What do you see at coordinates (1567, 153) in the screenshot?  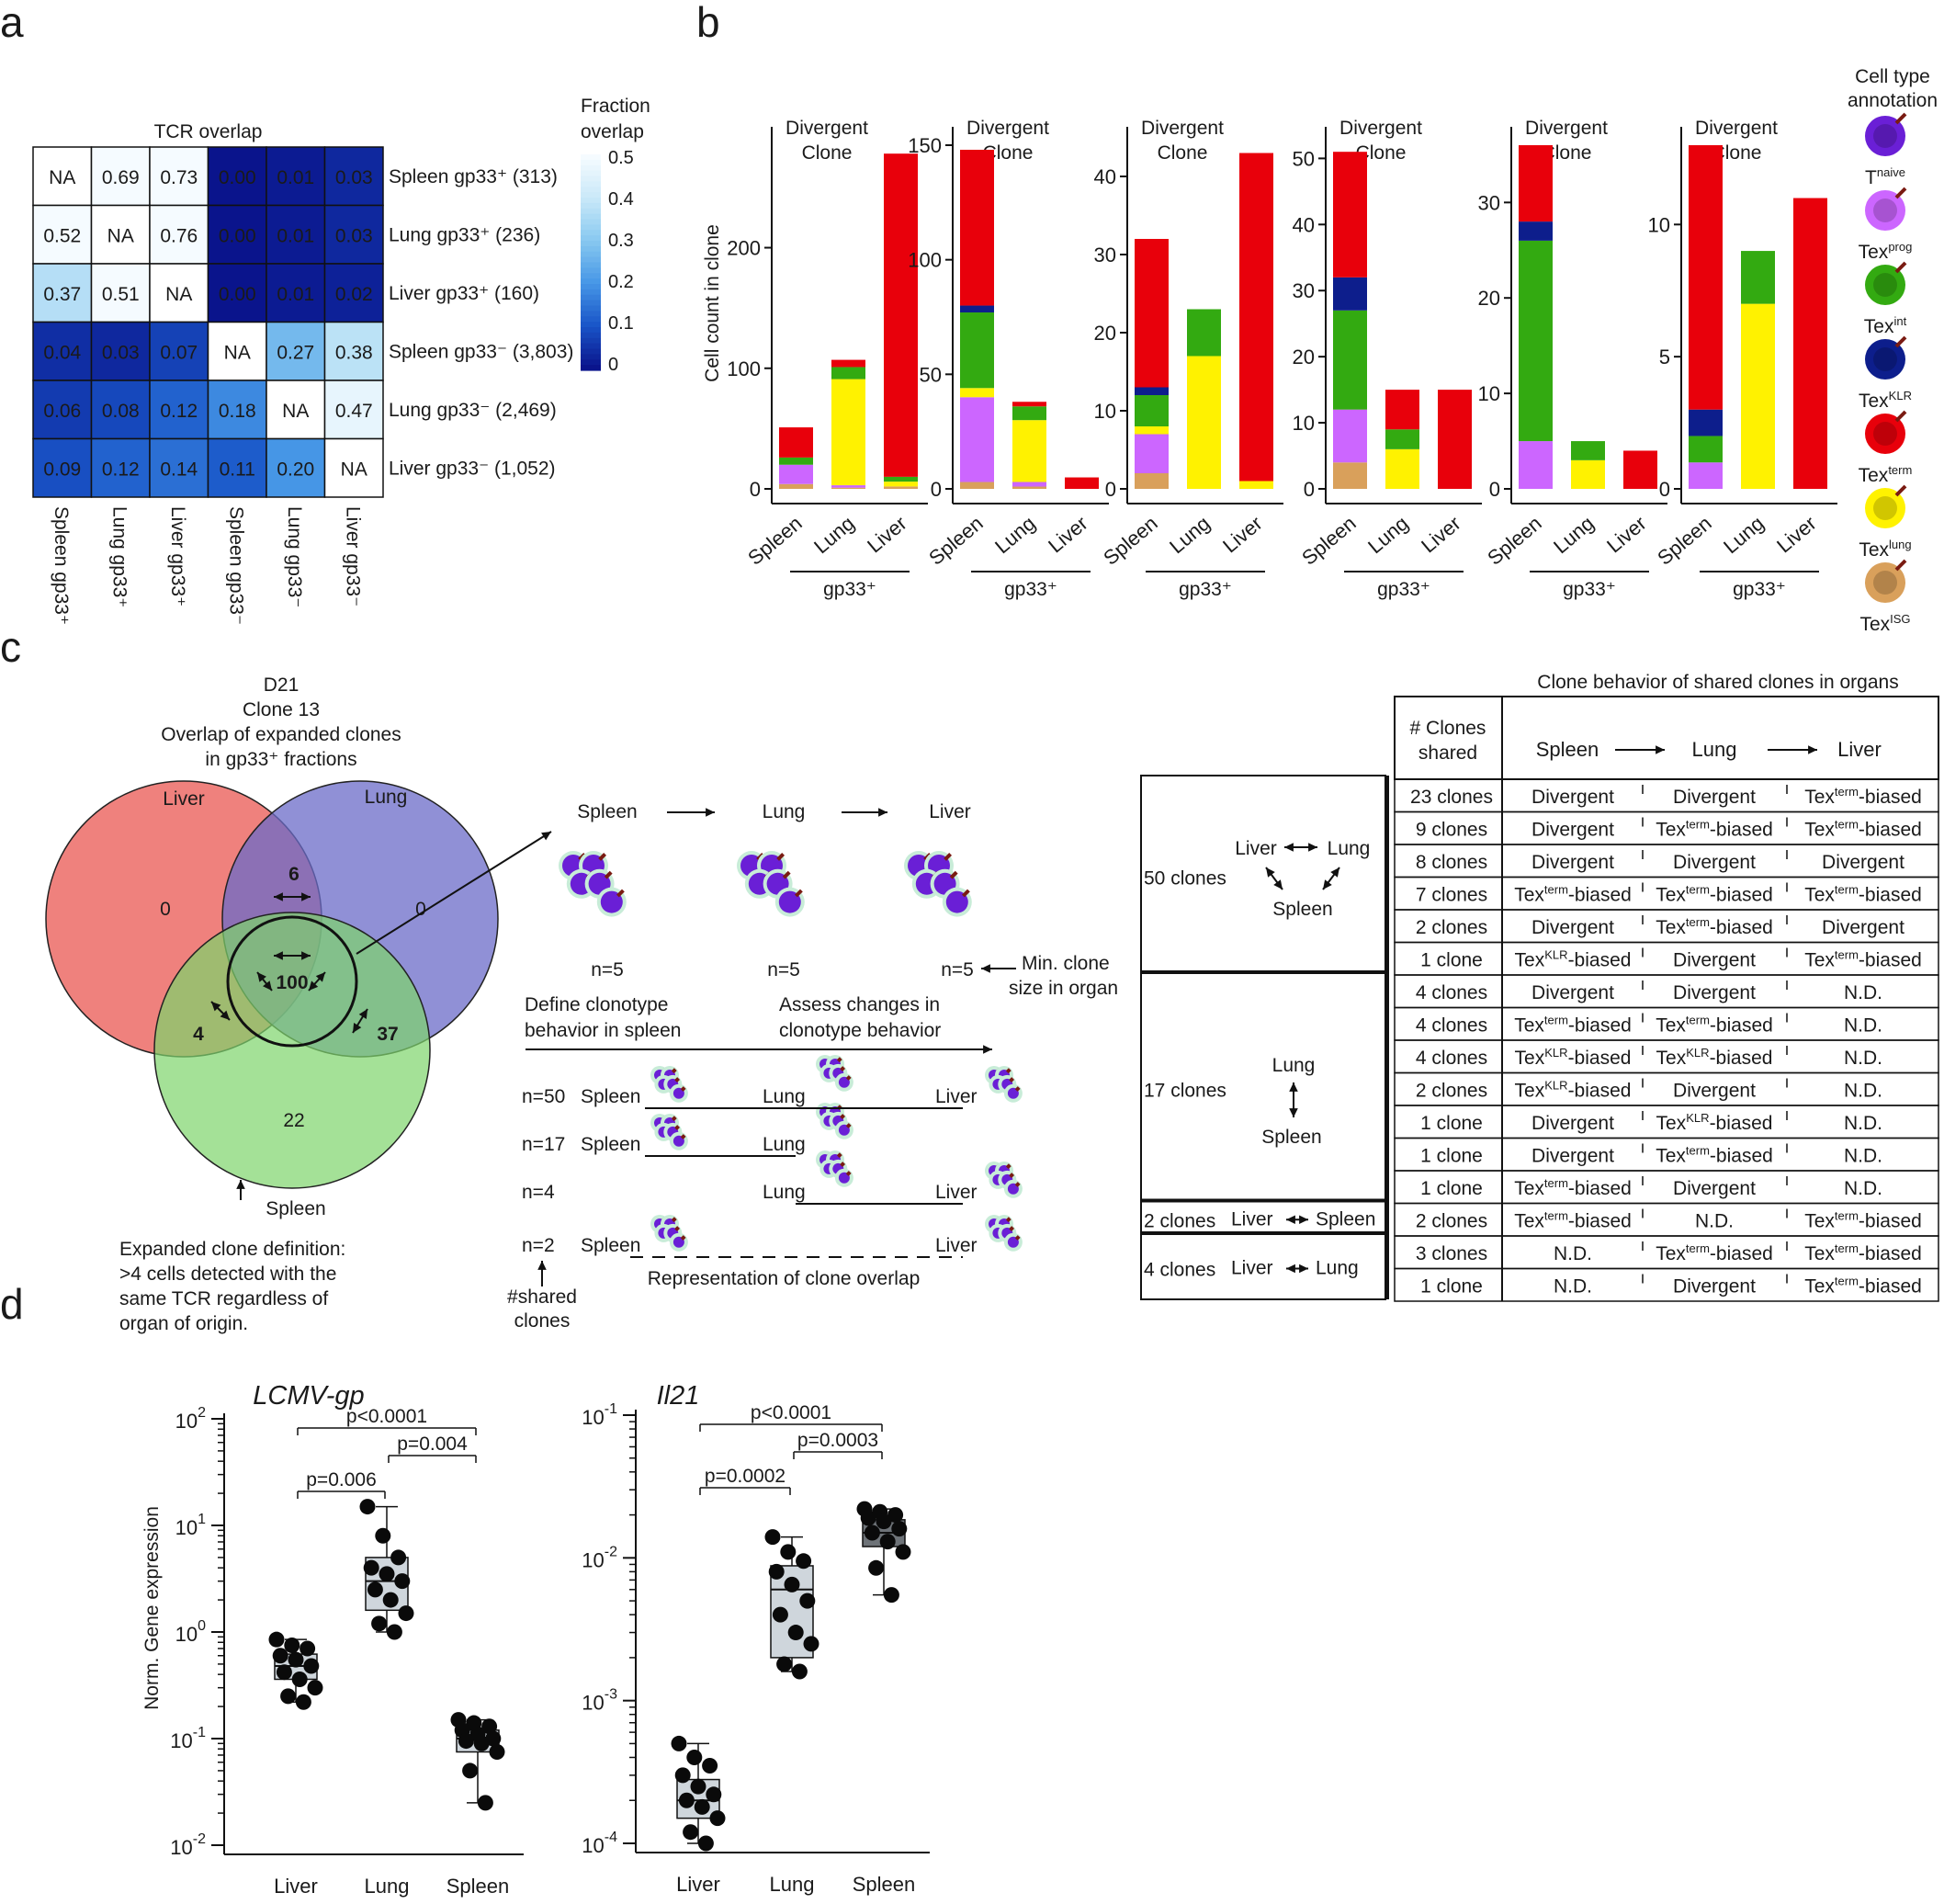 I see `clone-title: Clone` at bounding box center [1567, 153].